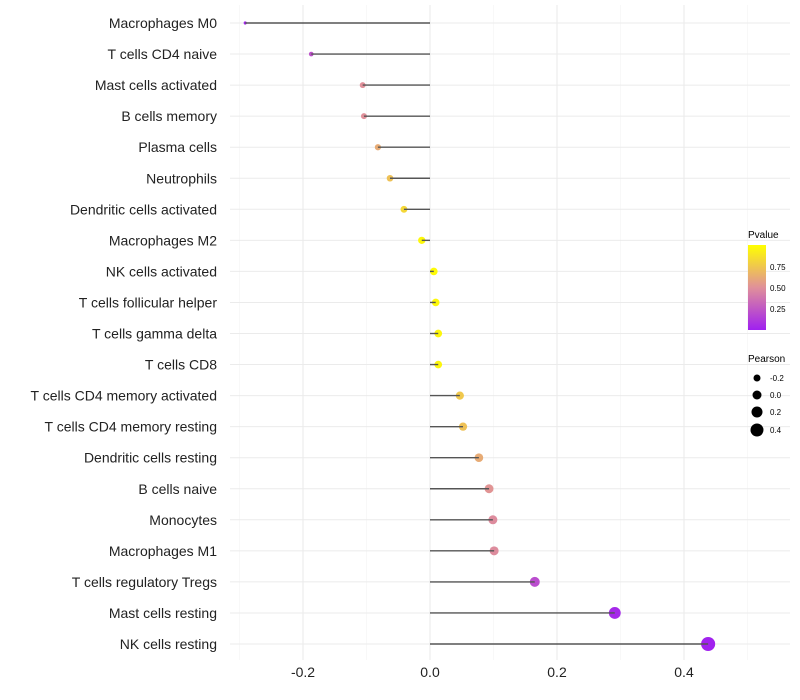 Image resolution: width=800 pixels, height=700 pixels. Describe the element at coordinates (177, 147) in the screenshot. I see `y-tick-label: Plasma cells` at that location.